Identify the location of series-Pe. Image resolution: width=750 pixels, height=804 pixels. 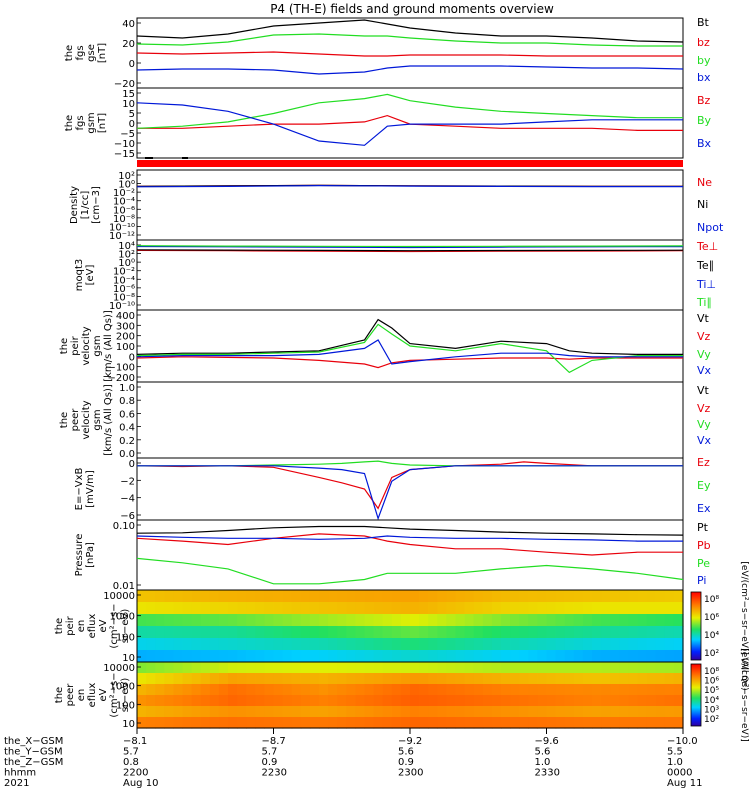
(410, 571).